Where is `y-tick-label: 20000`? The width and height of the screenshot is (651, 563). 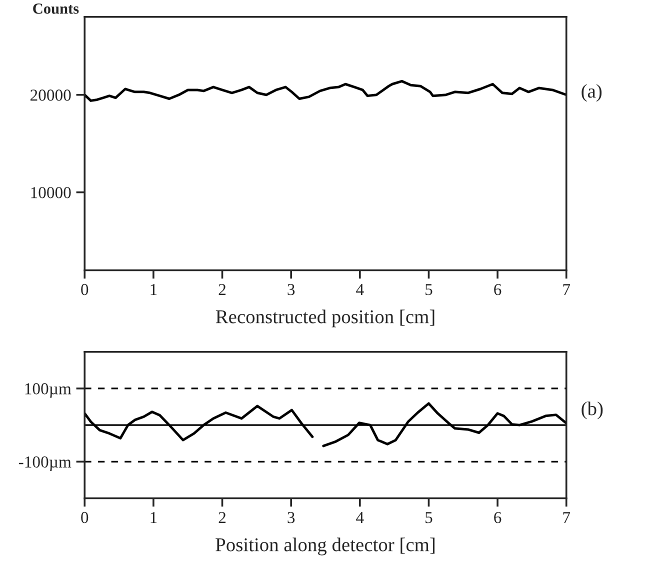 y-tick-label: 20000 is located at coordinates (50, 95).